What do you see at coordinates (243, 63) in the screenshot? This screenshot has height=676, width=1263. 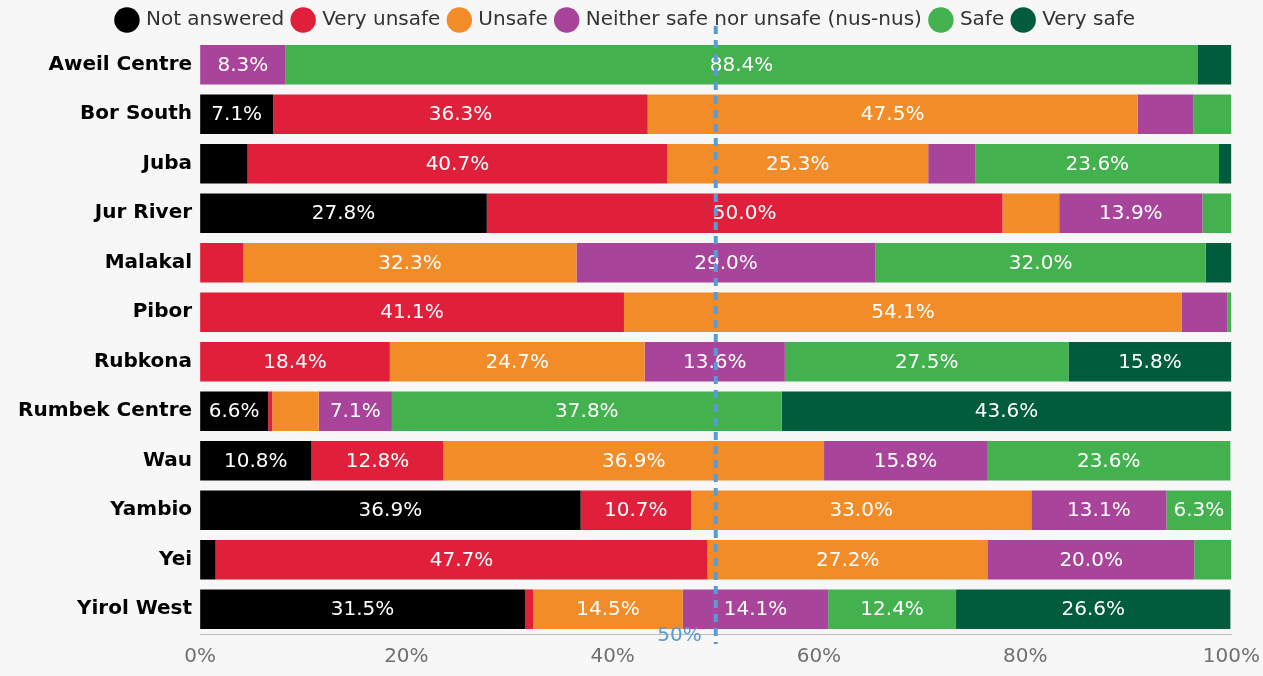 I see `data-label: 8.3%` at bounding box center [243, 63].